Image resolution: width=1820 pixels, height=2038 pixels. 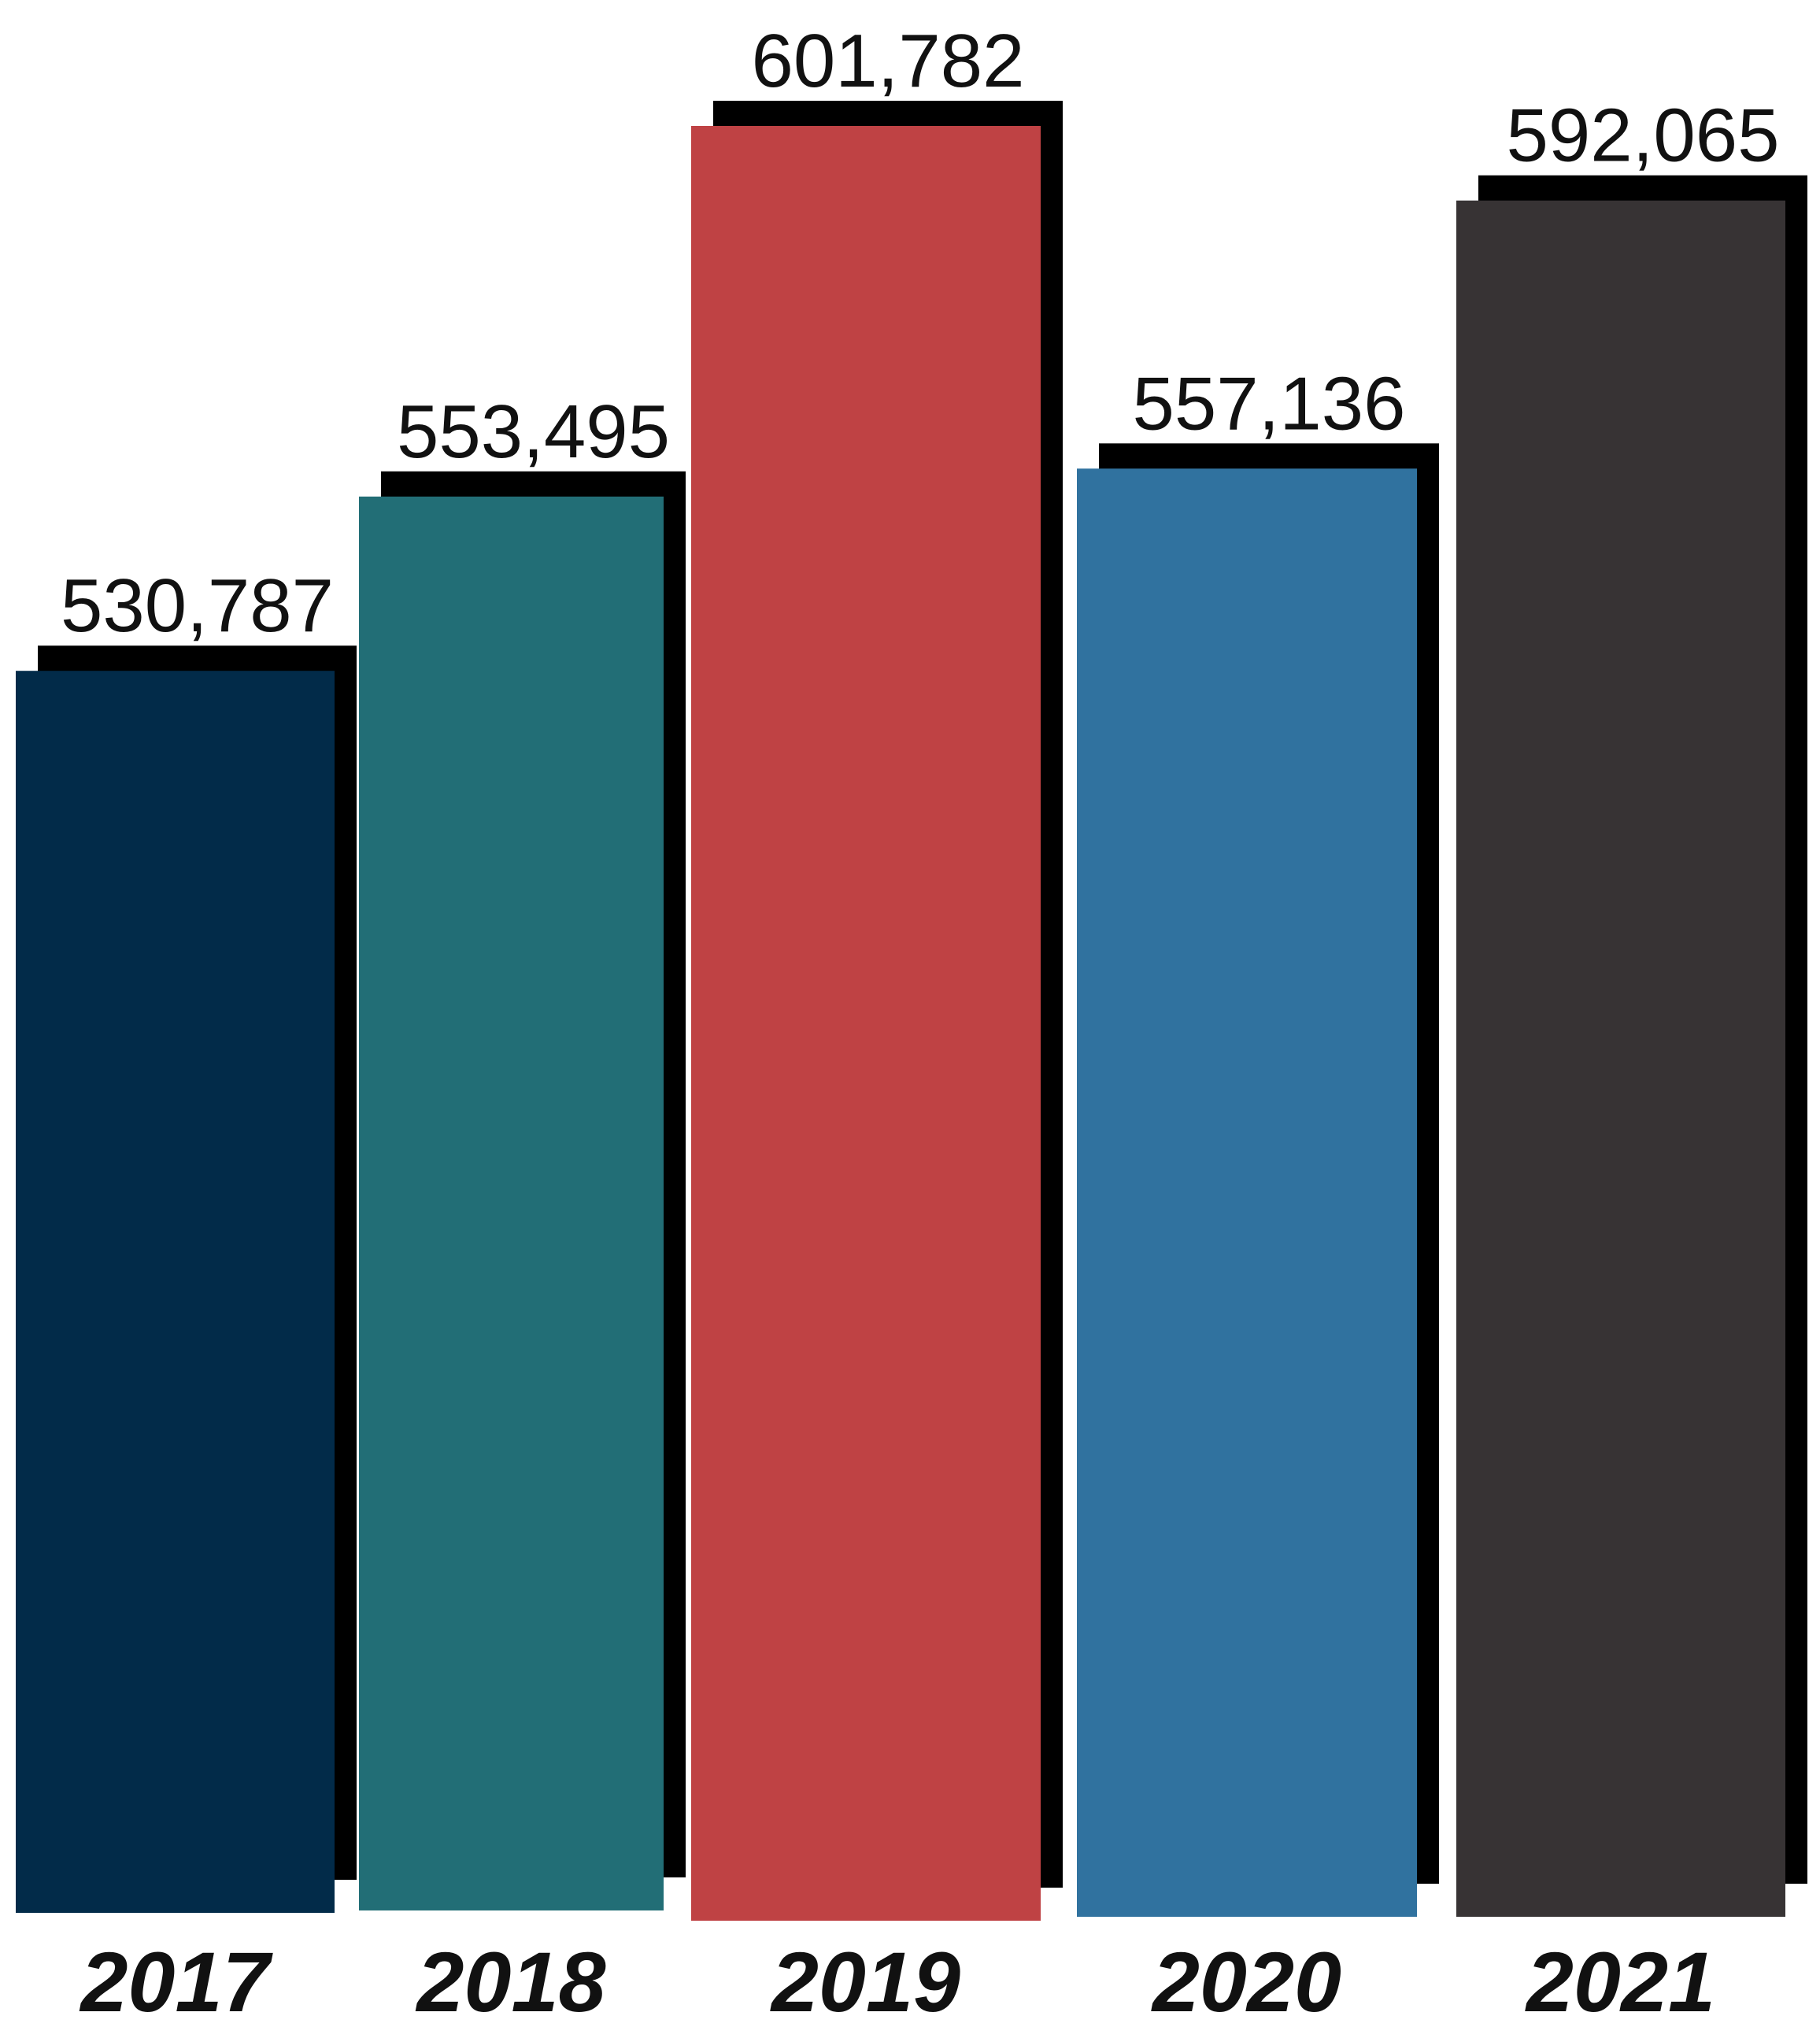 I want to click on data-label-2020: 557,136, so click(x=1268, y=404).